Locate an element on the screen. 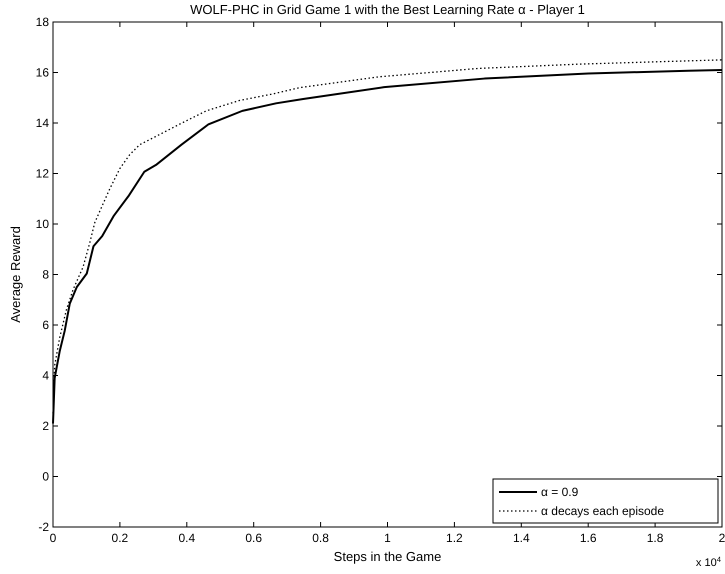 Image resolution: width=725 pixels, height=574 pixels. legend-label: α = 0.9 is located at coordinates (560, 492).